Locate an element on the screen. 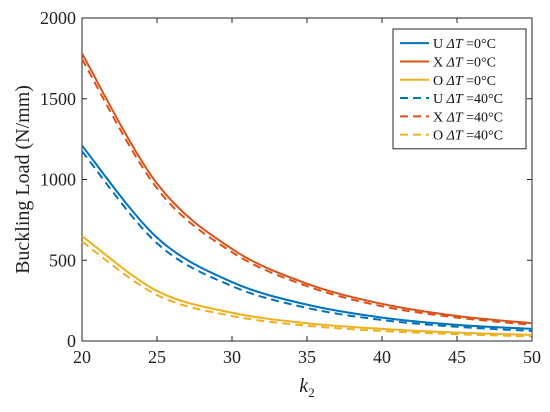 Image resolution: width=550 pixels, height=412 pixels. y-tick-label: 1500 is located at coordinates (58, 99).